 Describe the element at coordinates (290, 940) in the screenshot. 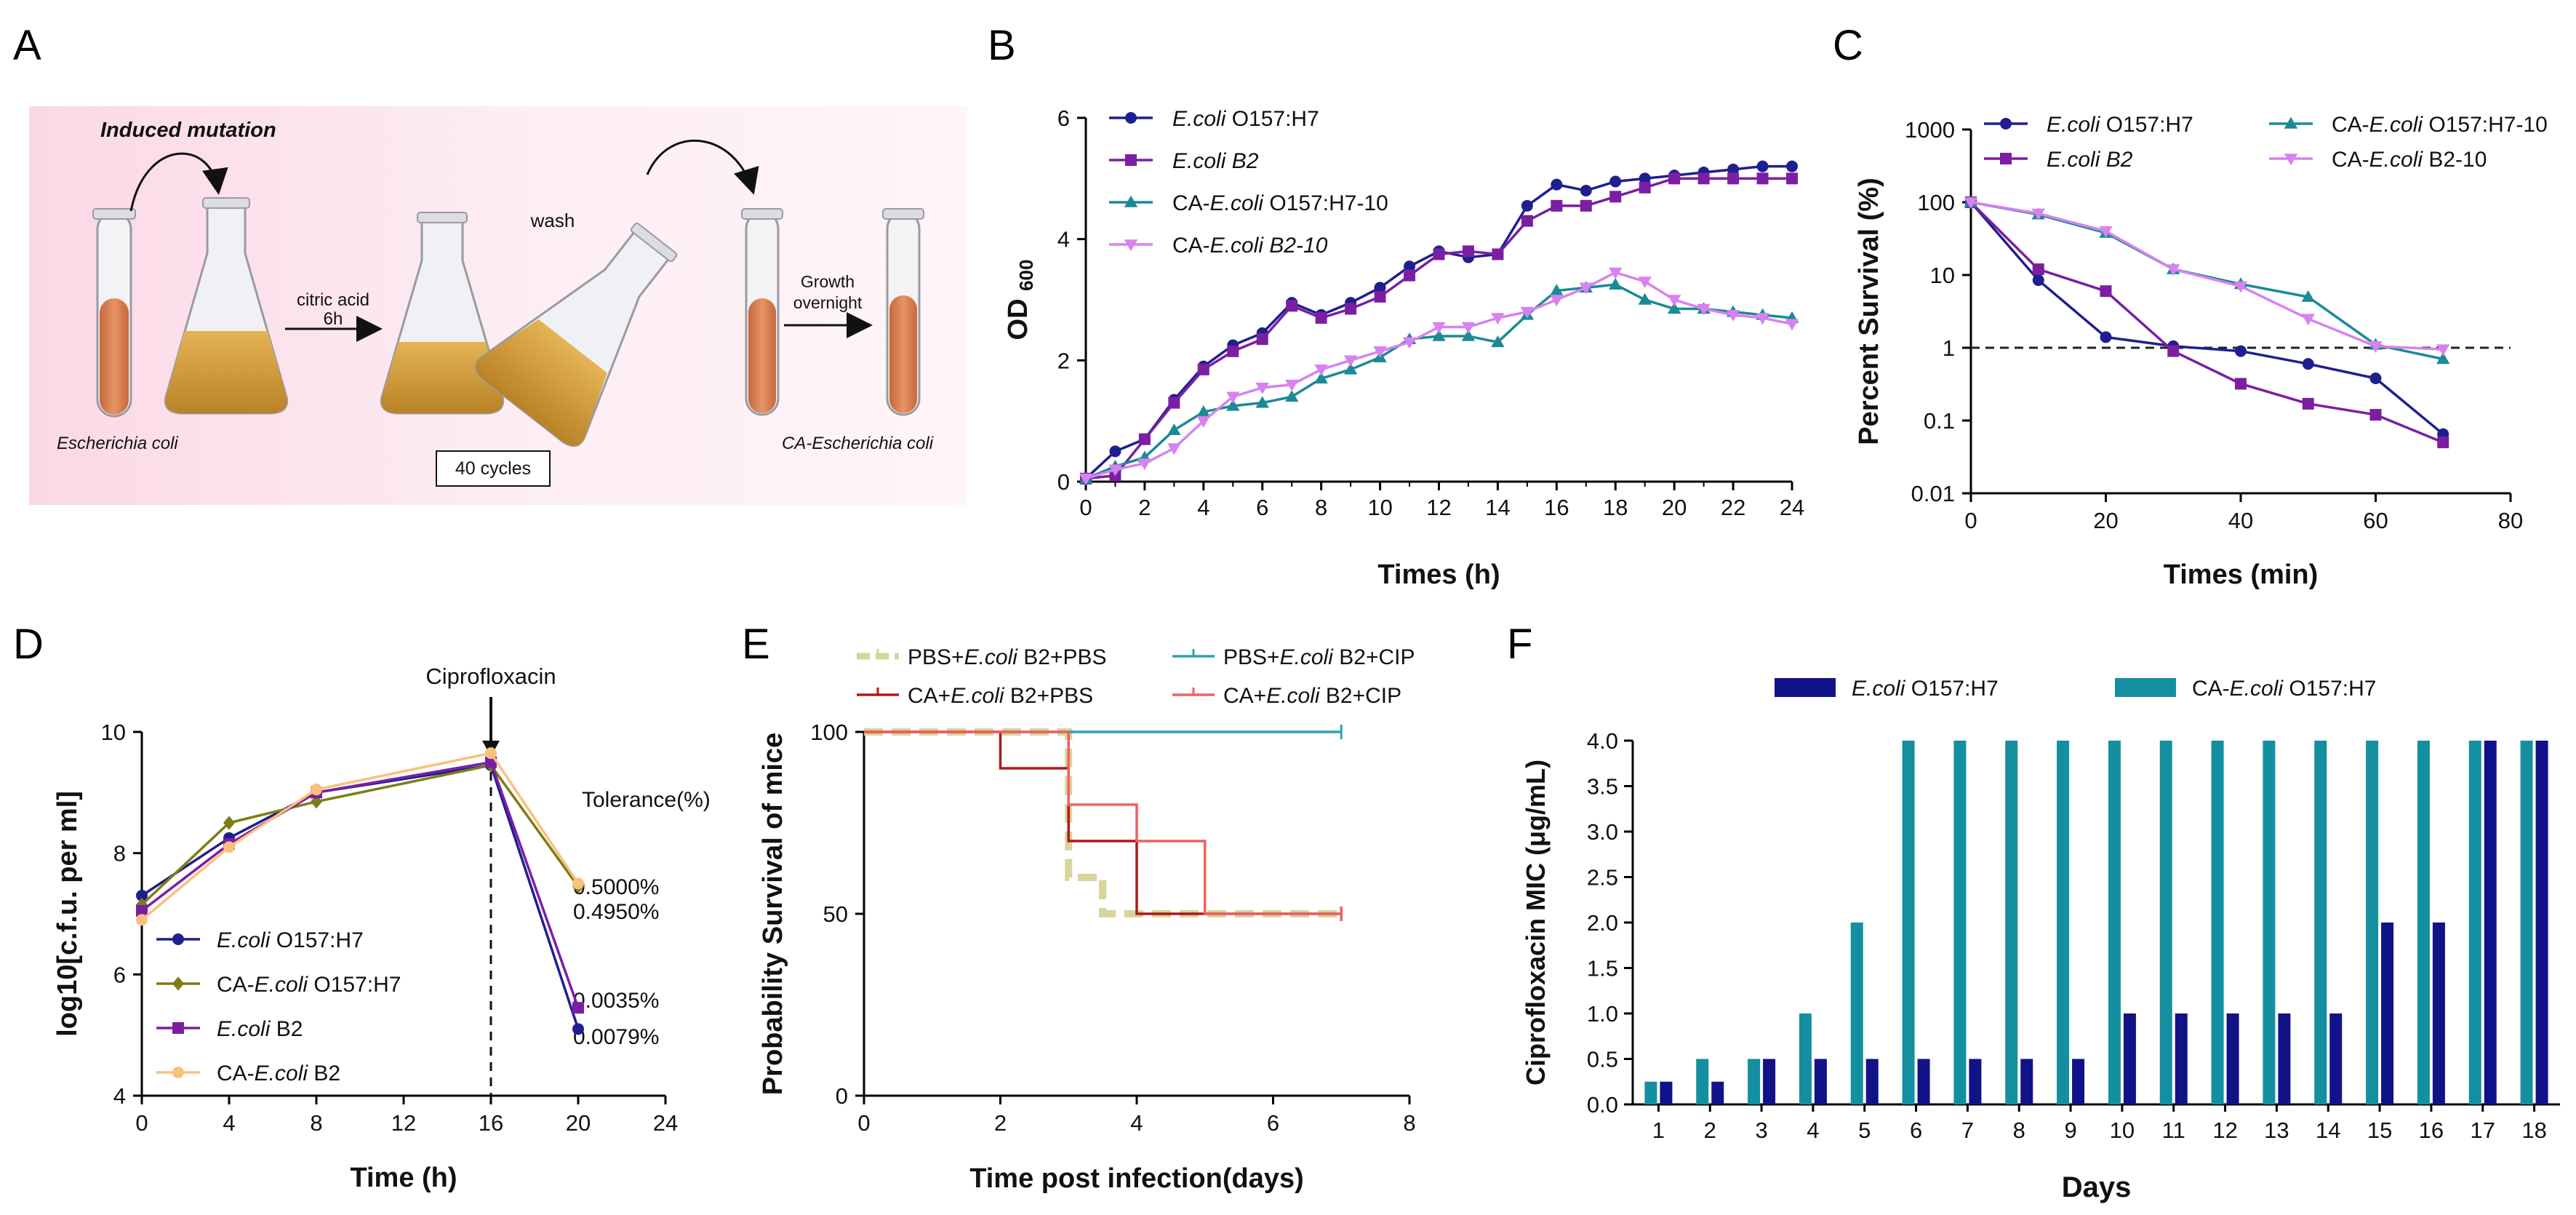

I see `legend-label: E.coli O157:H7` at that location.